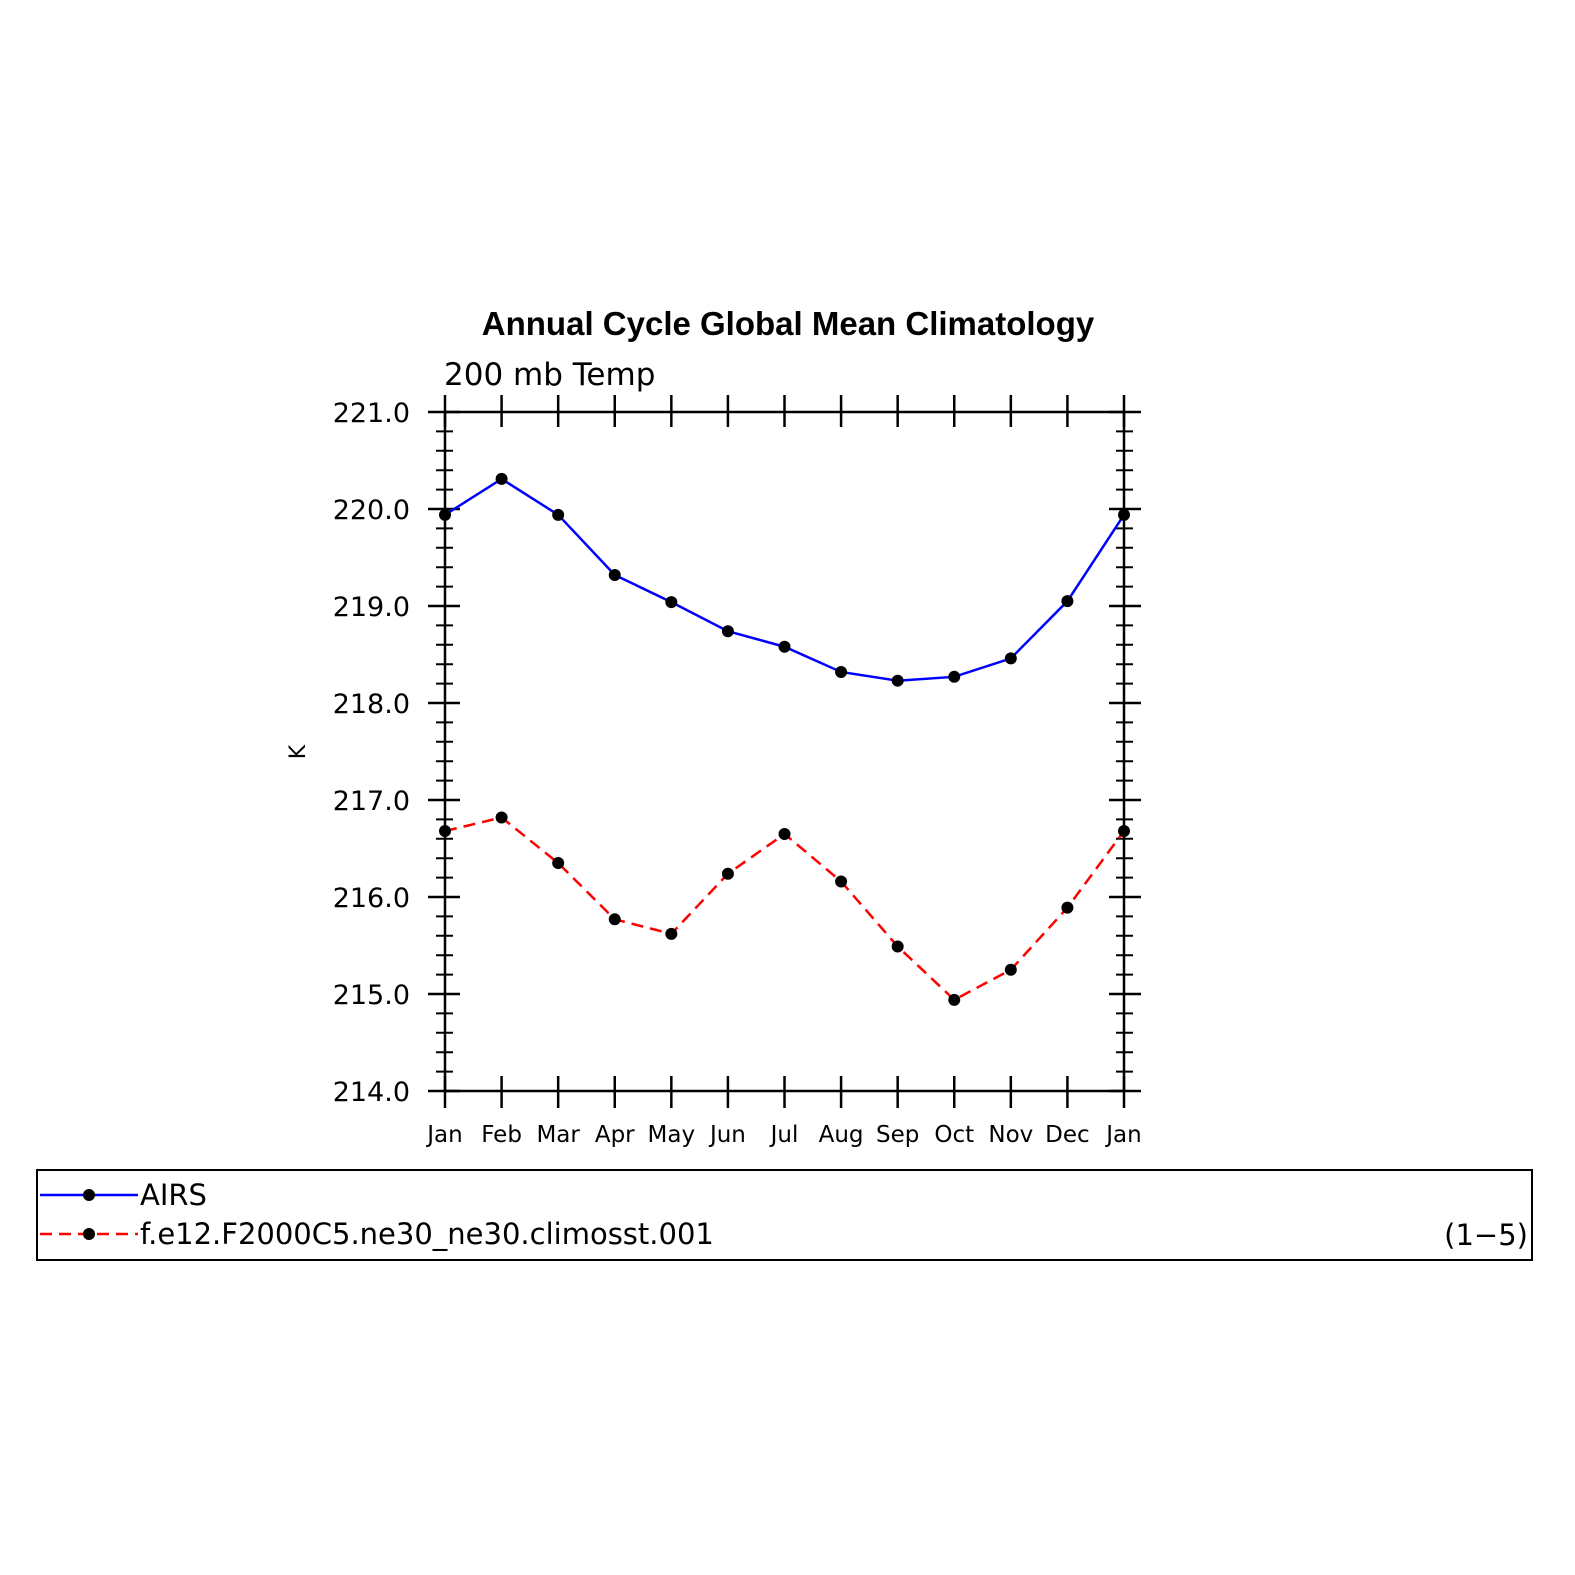 Image resolution: width=1575 pixels, height=1575 pixels. I want to click on legend-label-2: f.e12.F2000C5.ne30_ne30.climosst.001, so click(427, 1234).